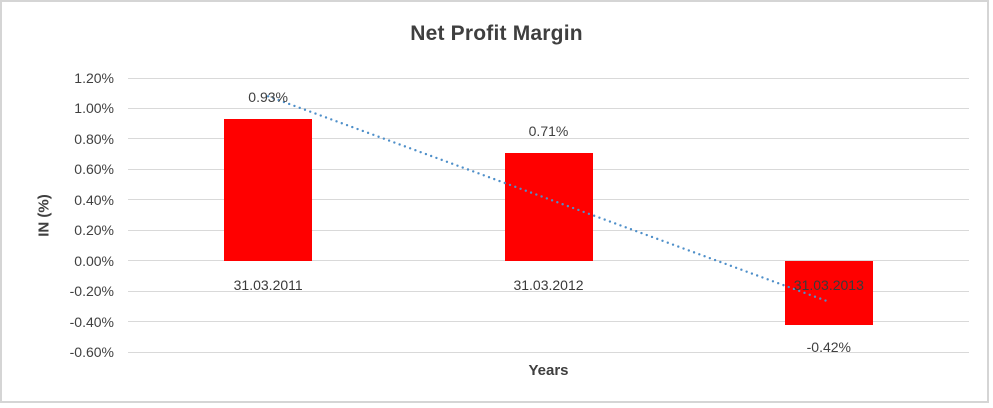 The width and height of the screenshot is (993, 408). Describe the element at coordinates (94, 199) in the screenshot. I see `y-axis-tick-label: 0.40%` at that location.